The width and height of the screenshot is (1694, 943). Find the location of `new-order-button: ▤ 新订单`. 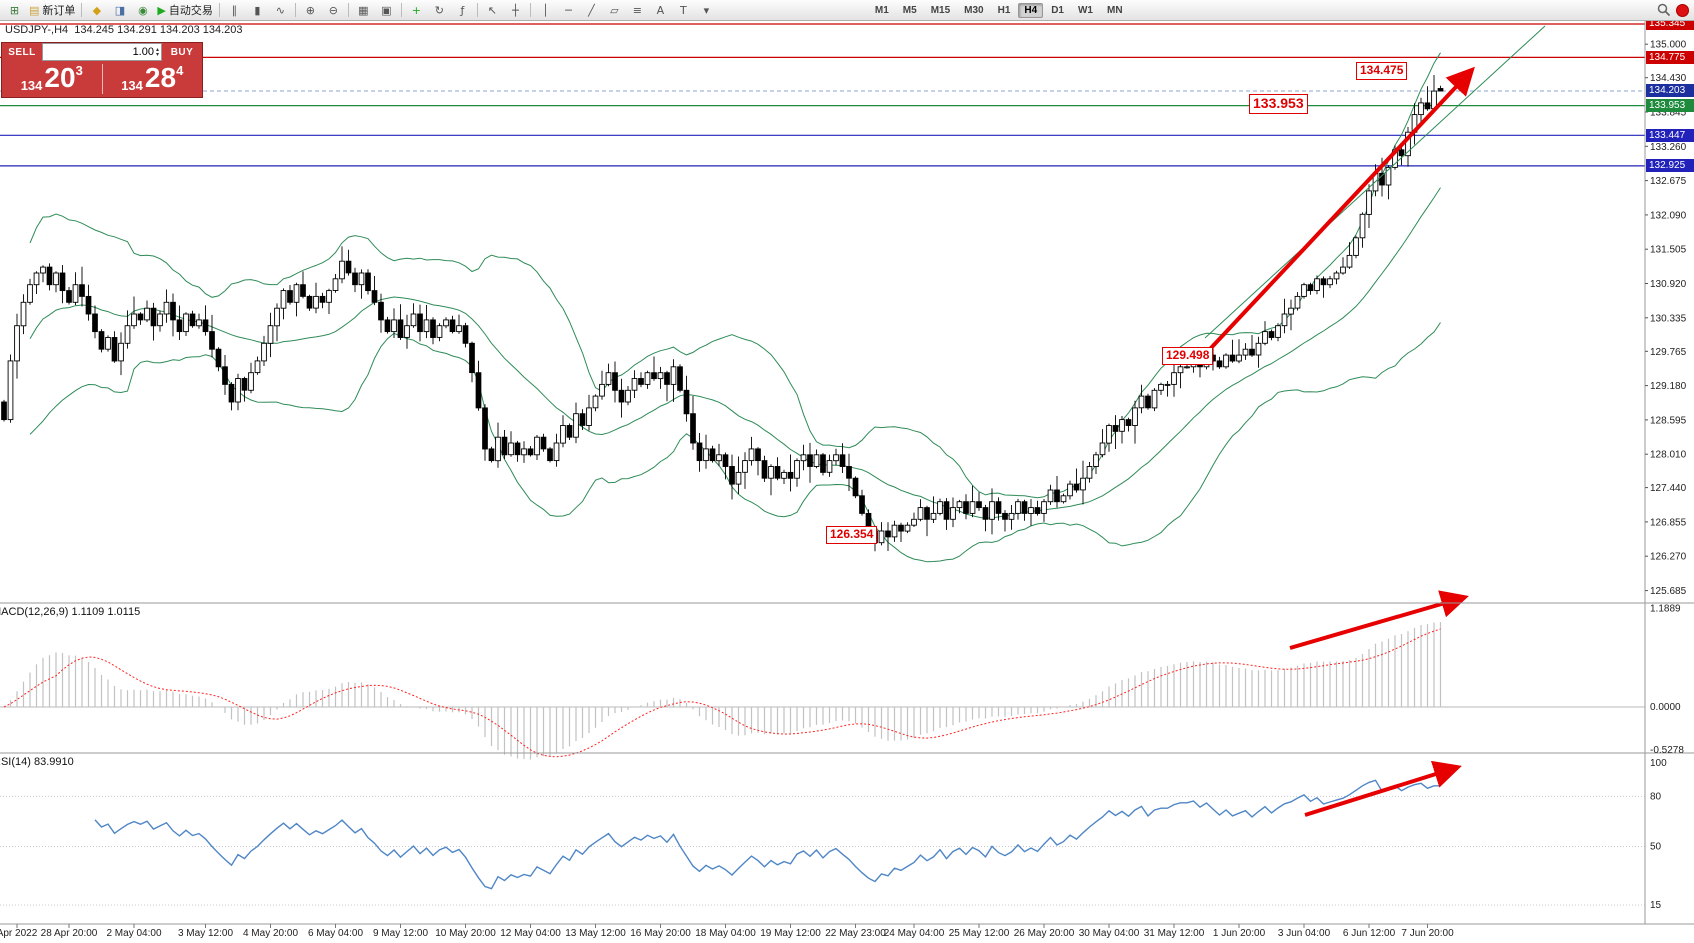

new-order-button: ▤ 新订单 is located at coordinates (52, 10).